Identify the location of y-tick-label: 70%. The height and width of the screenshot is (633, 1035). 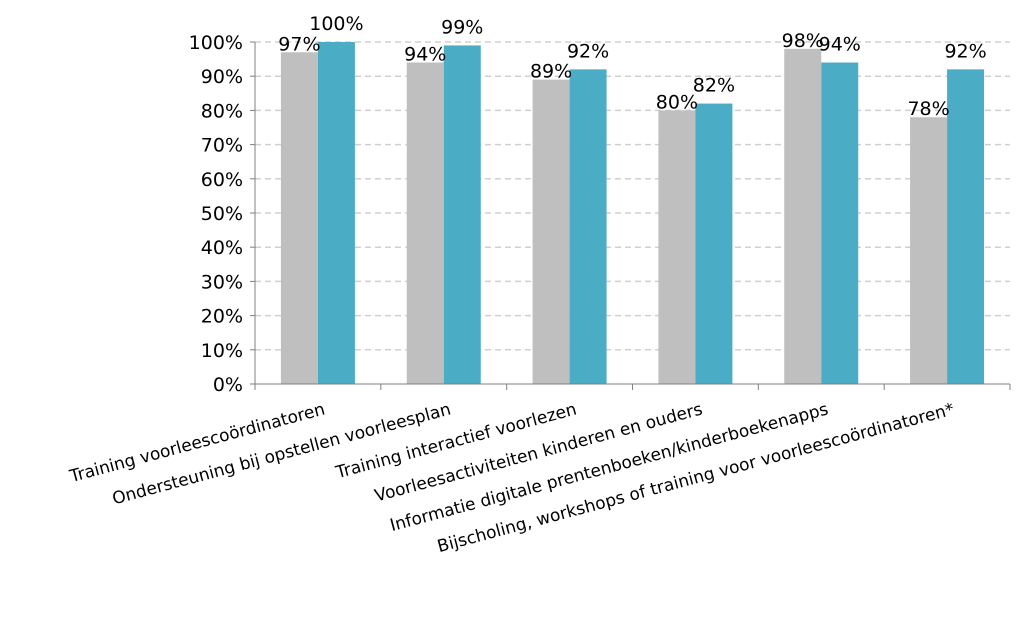
(222, 146).